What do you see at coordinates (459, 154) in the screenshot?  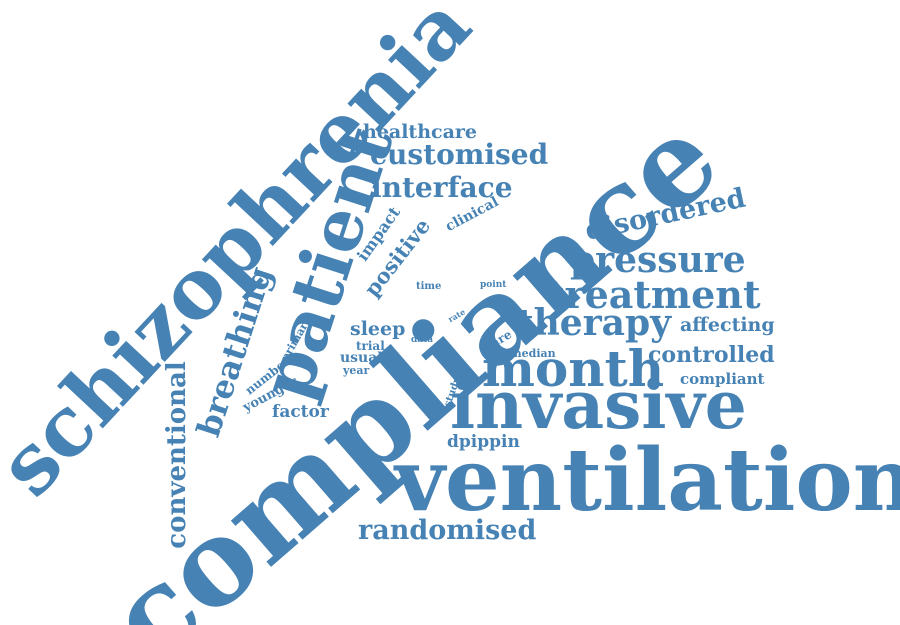 I see `word-customised: customised` at bounding box center [459, 154].